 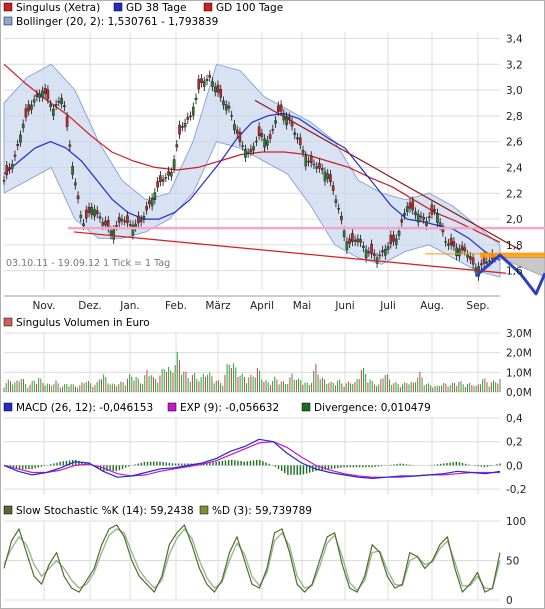 I want to click on price-tick-label: 1,8, so click(x=514, y=246).